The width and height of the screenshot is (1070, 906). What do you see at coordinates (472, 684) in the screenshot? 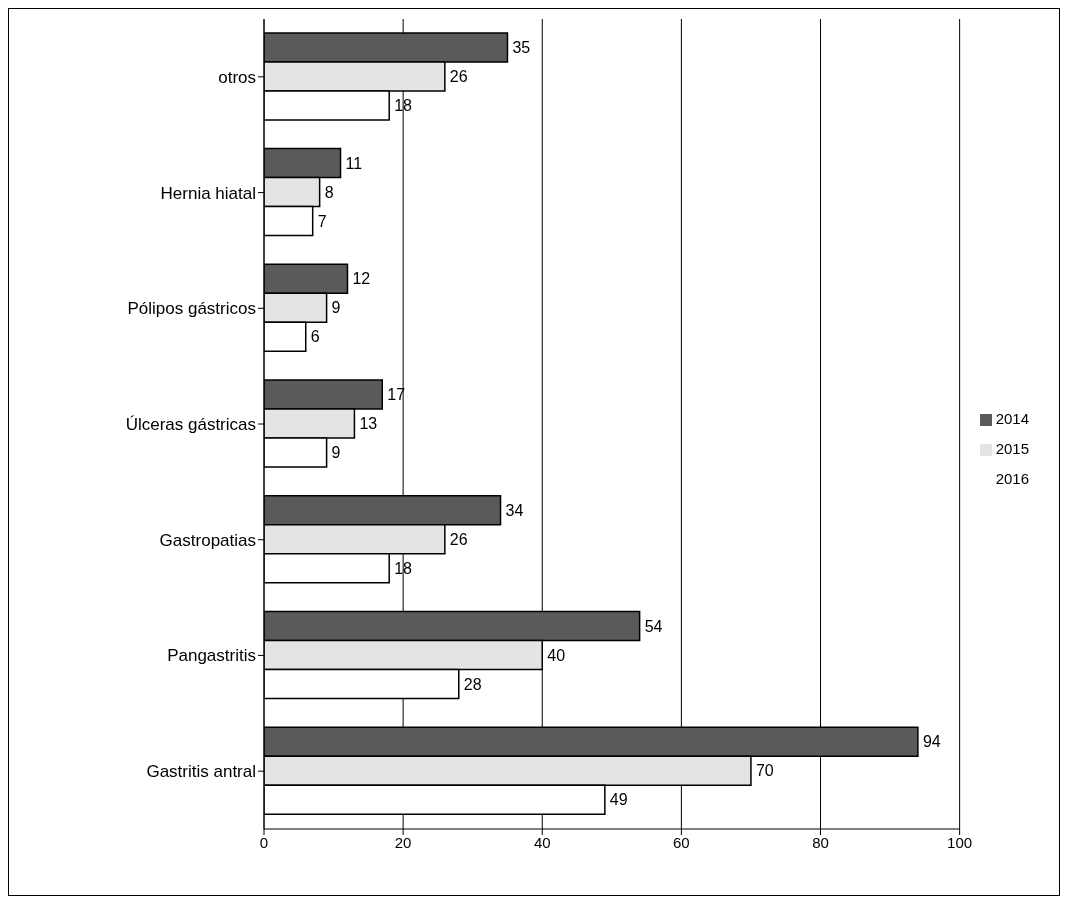
I see `data-label: 28` at bounding box center [472, 684].